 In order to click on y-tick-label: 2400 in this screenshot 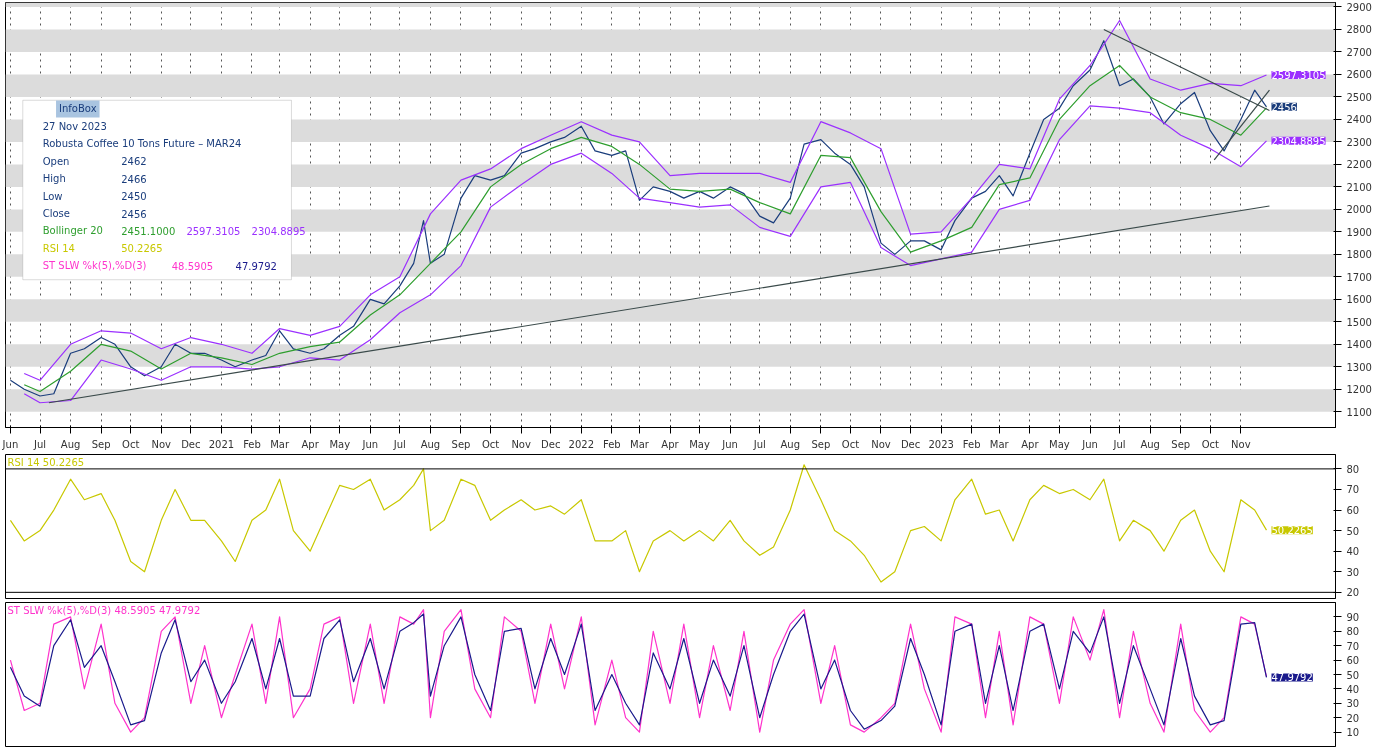, I will do `click(1359, 120)`.